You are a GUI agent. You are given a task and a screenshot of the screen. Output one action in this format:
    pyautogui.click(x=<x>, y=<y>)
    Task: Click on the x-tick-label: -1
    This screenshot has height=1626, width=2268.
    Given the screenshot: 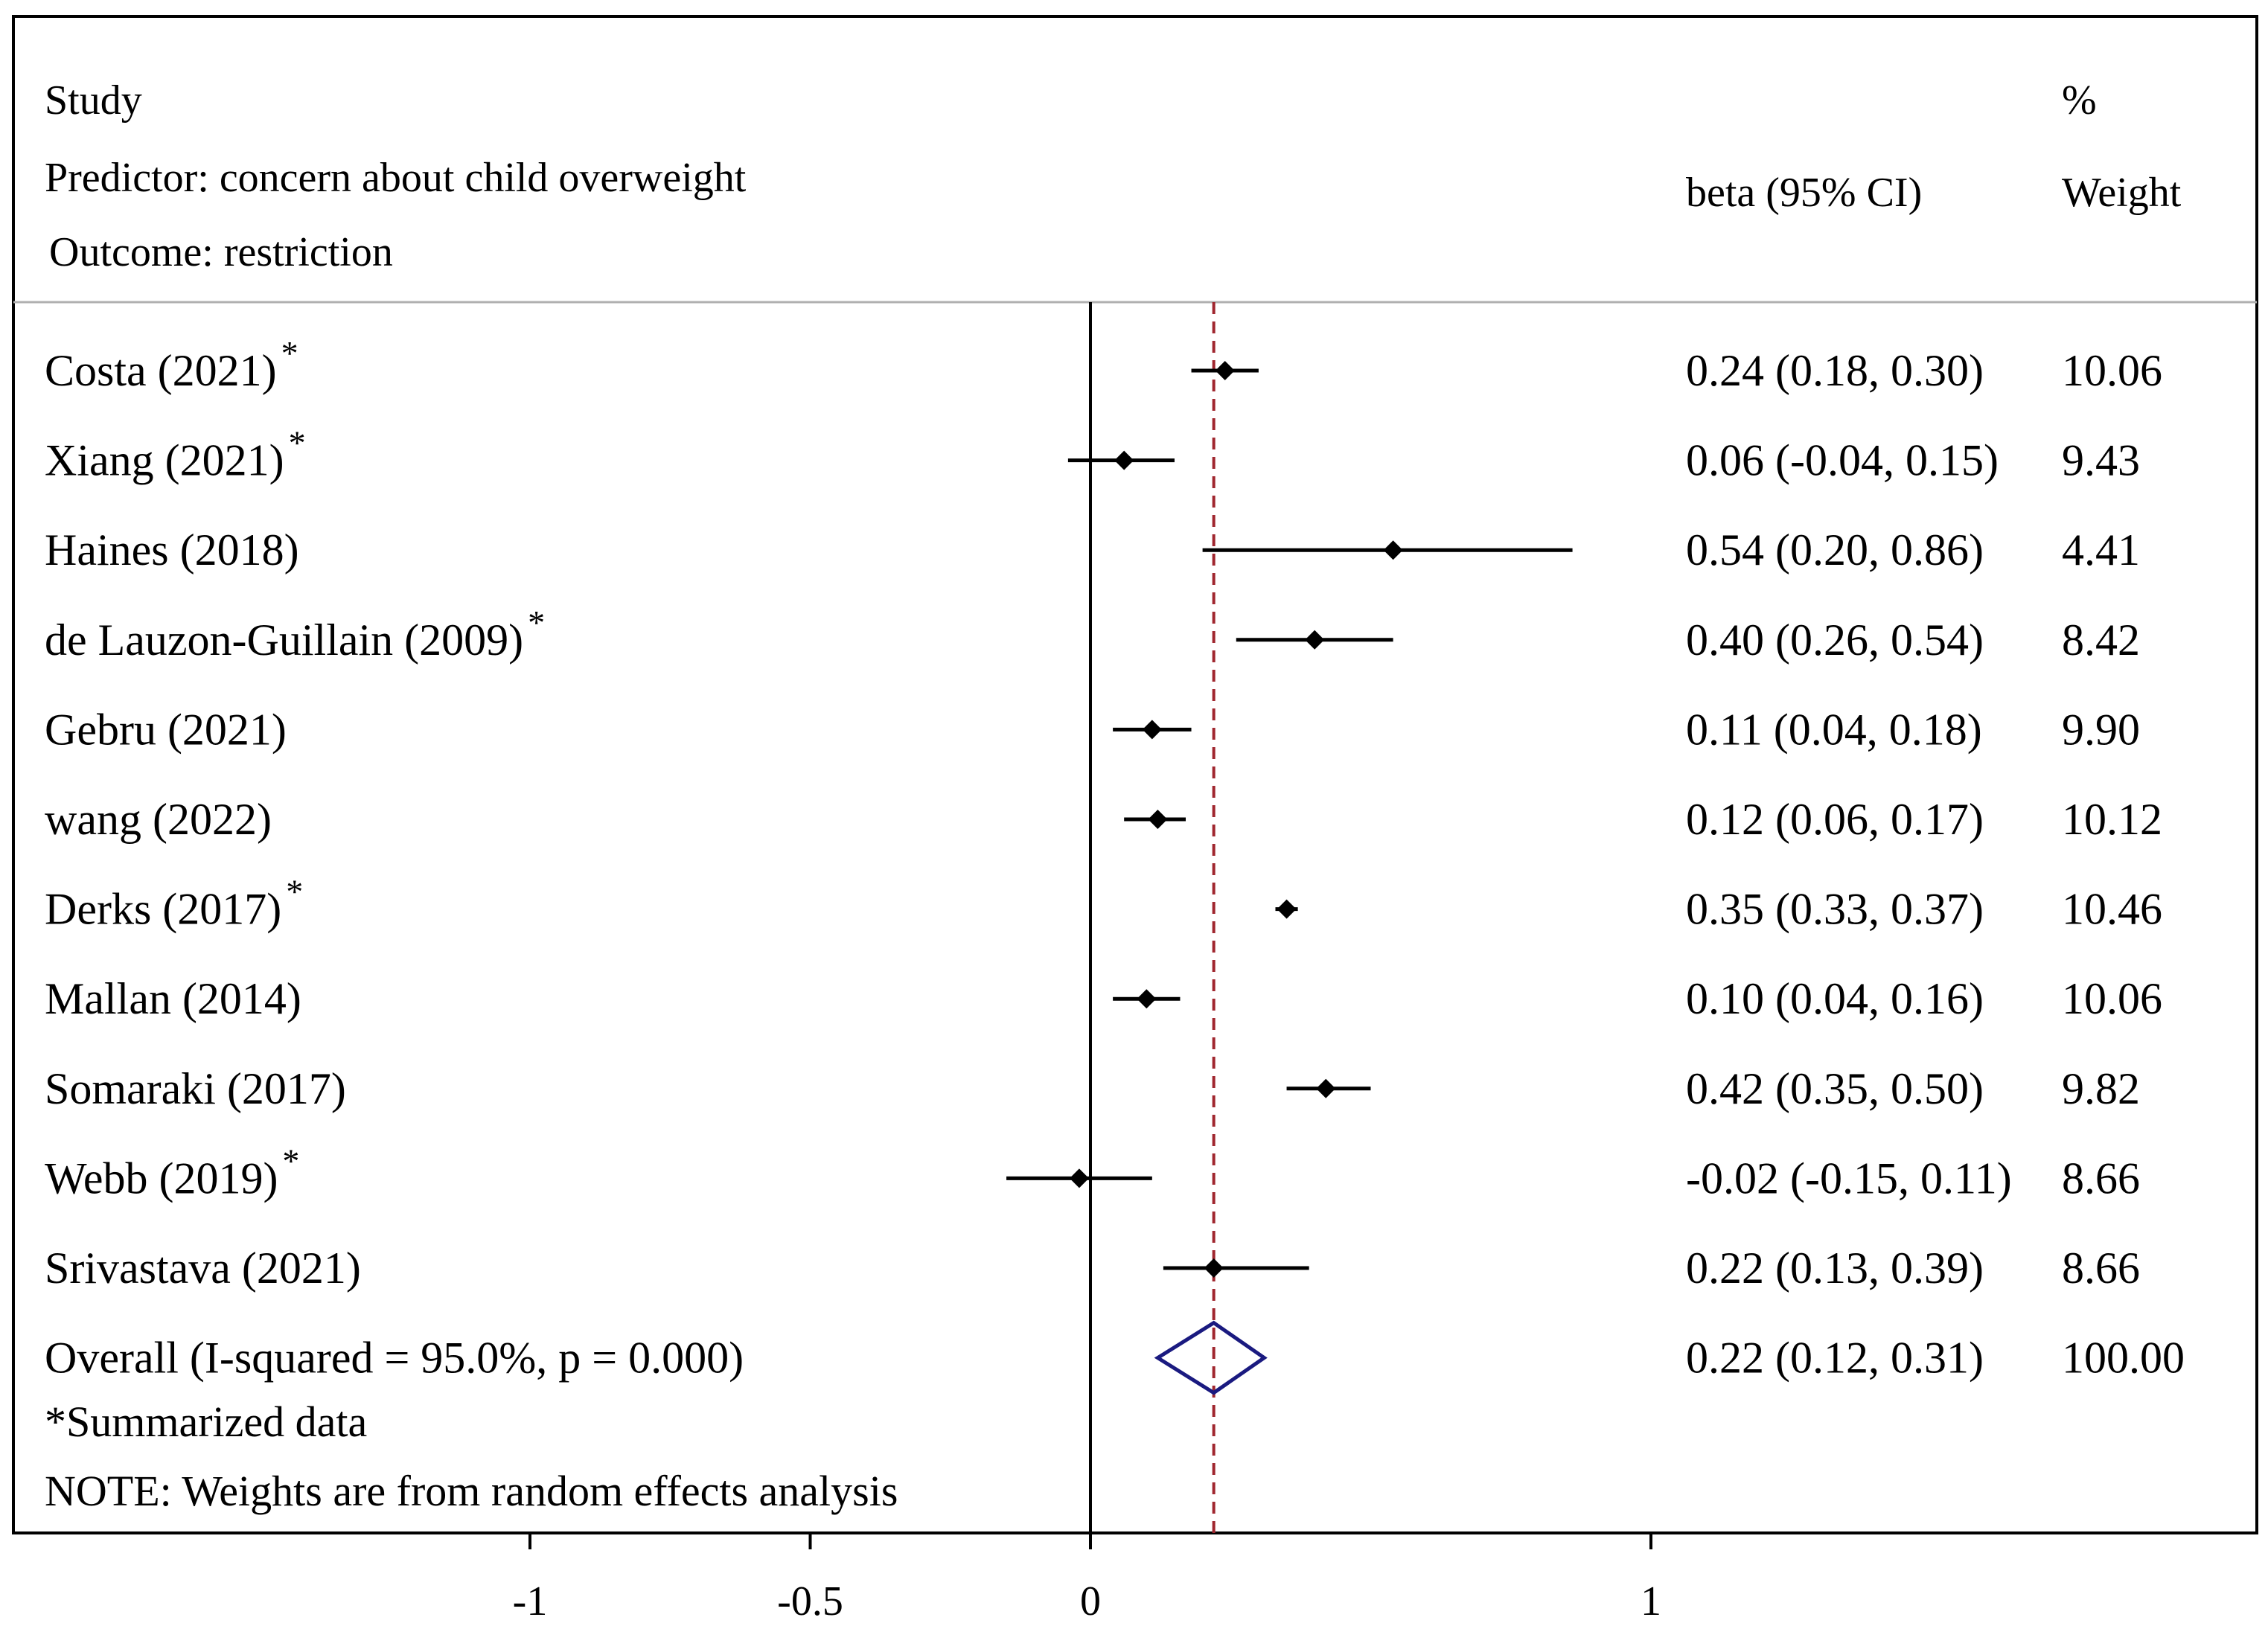 What is the action you would take?
    pyautogui.click(x=530, y=1601)
    